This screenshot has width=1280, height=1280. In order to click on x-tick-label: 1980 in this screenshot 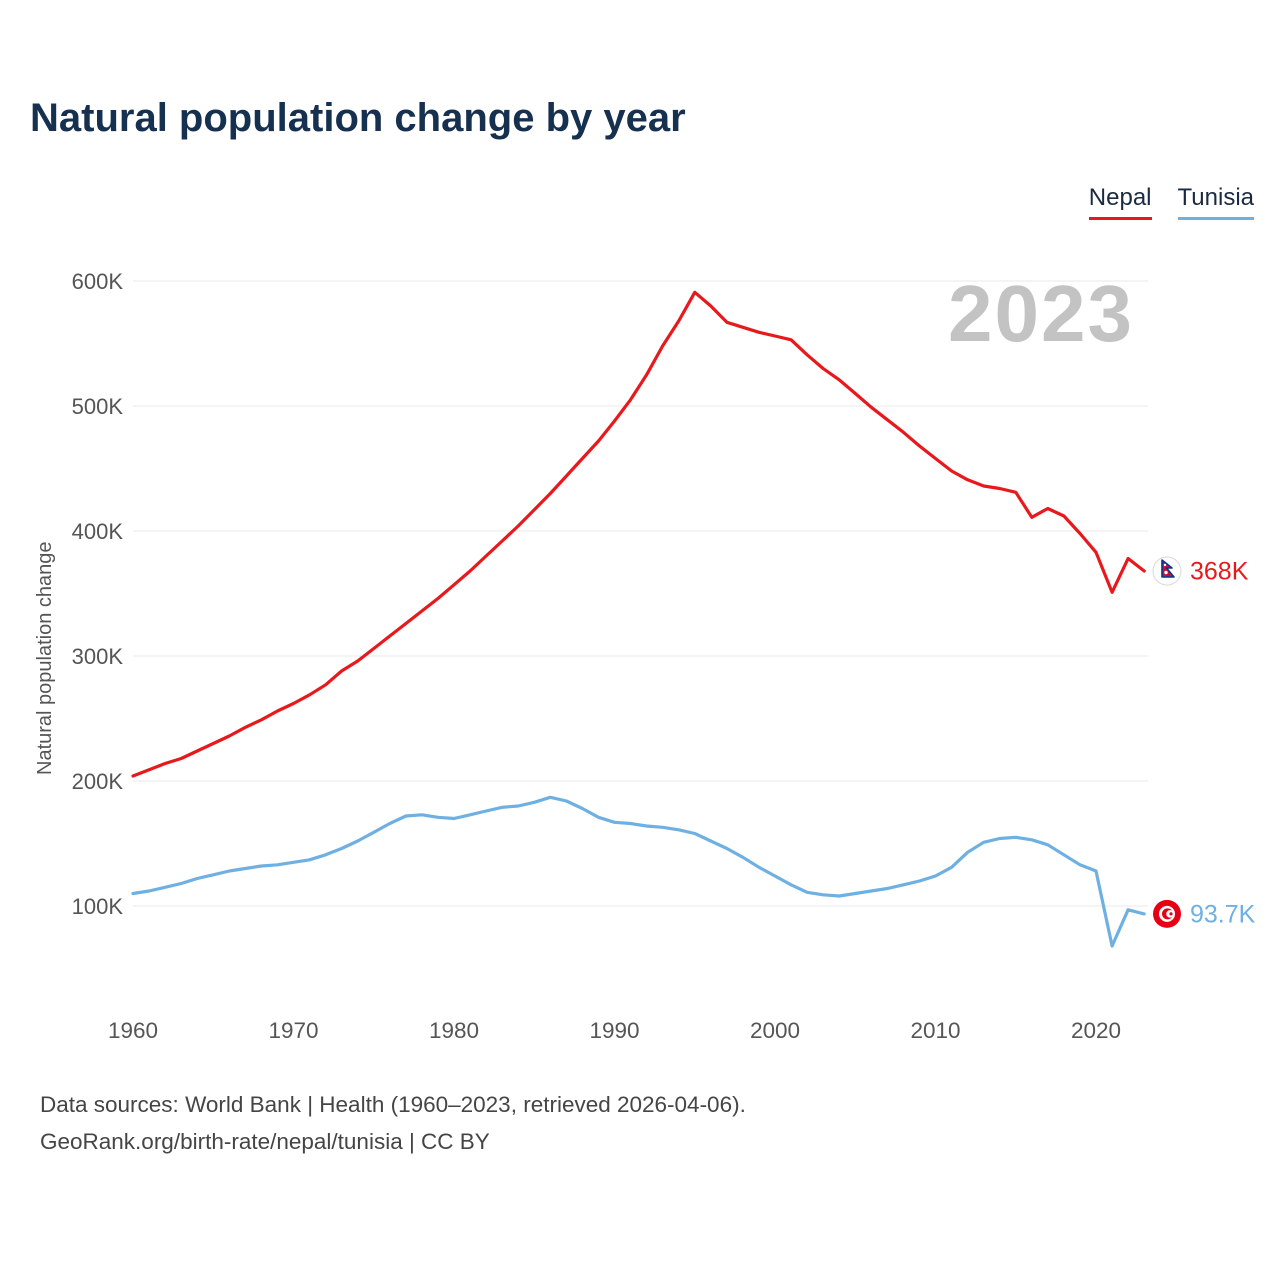, I will do `click(454, 1030)`.